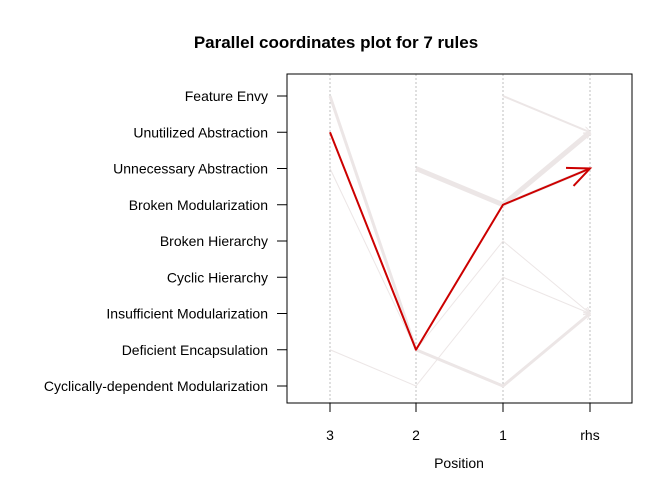  What do you see at coordinates (503, 435) in the screenshot?
I see `x-tick-label: 1` at bounding box center [503, 435].